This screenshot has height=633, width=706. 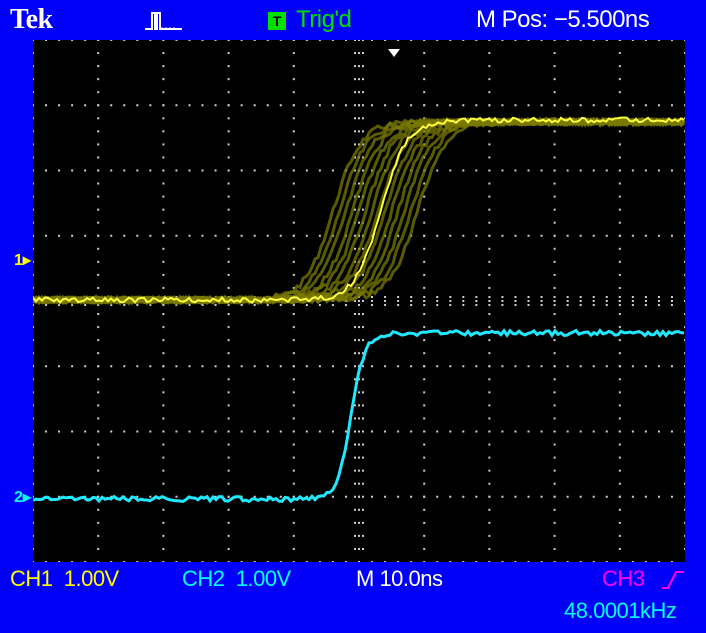 I want to click on trigger-badge: T, so click(x=277, y=21).